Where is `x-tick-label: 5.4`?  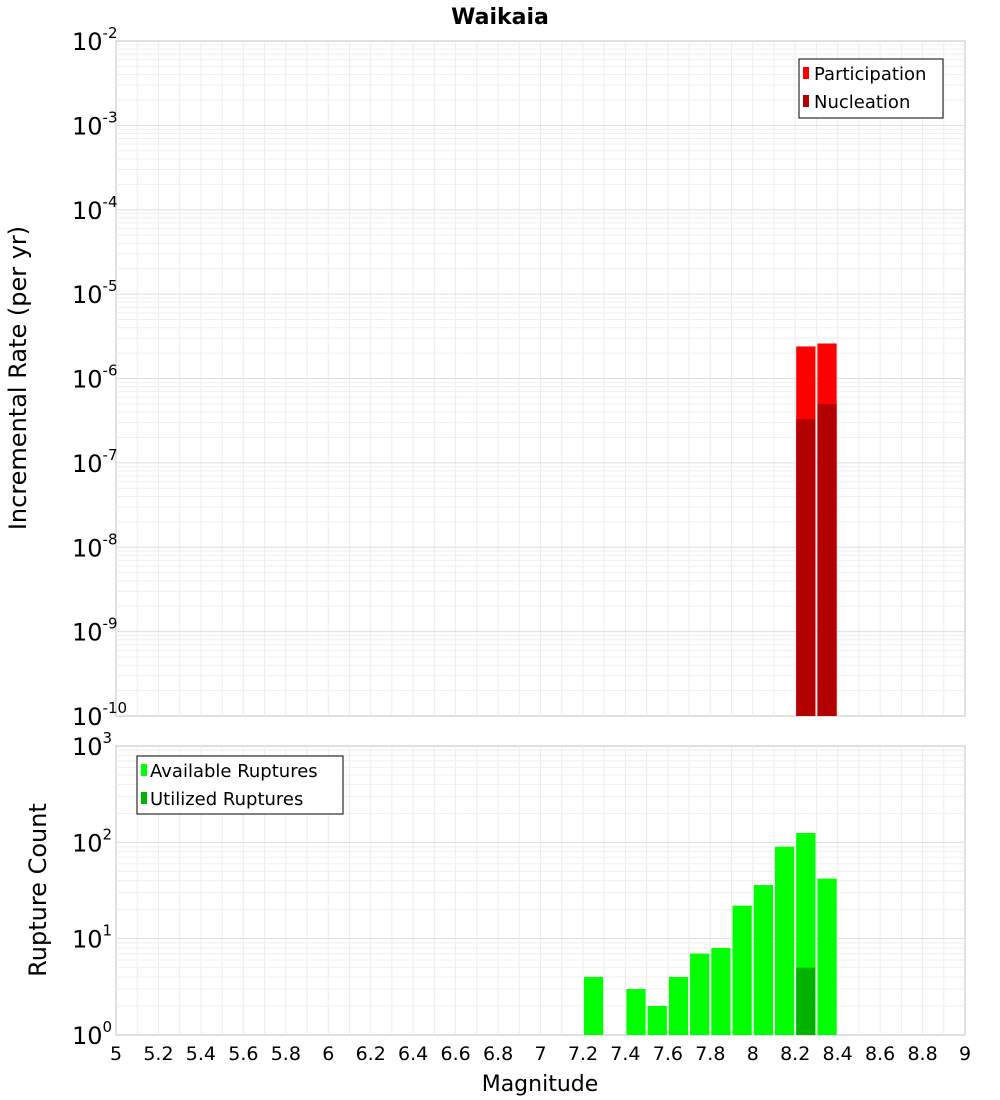 x-tick-label: 5.4 is located at coordinates (201, 1054).